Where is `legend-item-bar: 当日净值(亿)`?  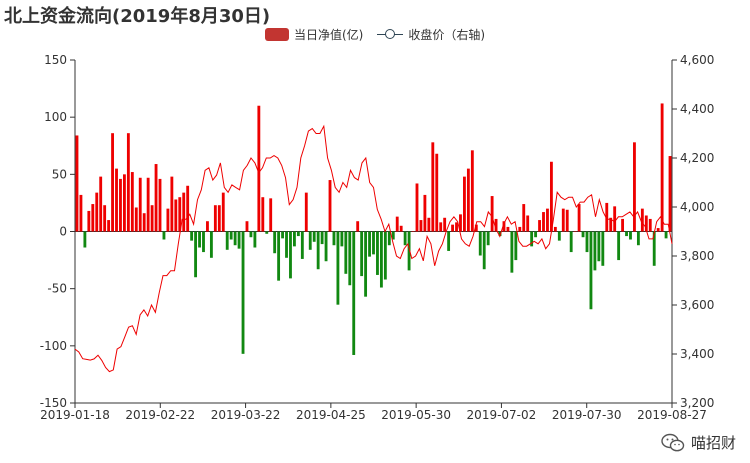
legend-item-bar: 当日净值(亿) is located at coordinates (314, 34).